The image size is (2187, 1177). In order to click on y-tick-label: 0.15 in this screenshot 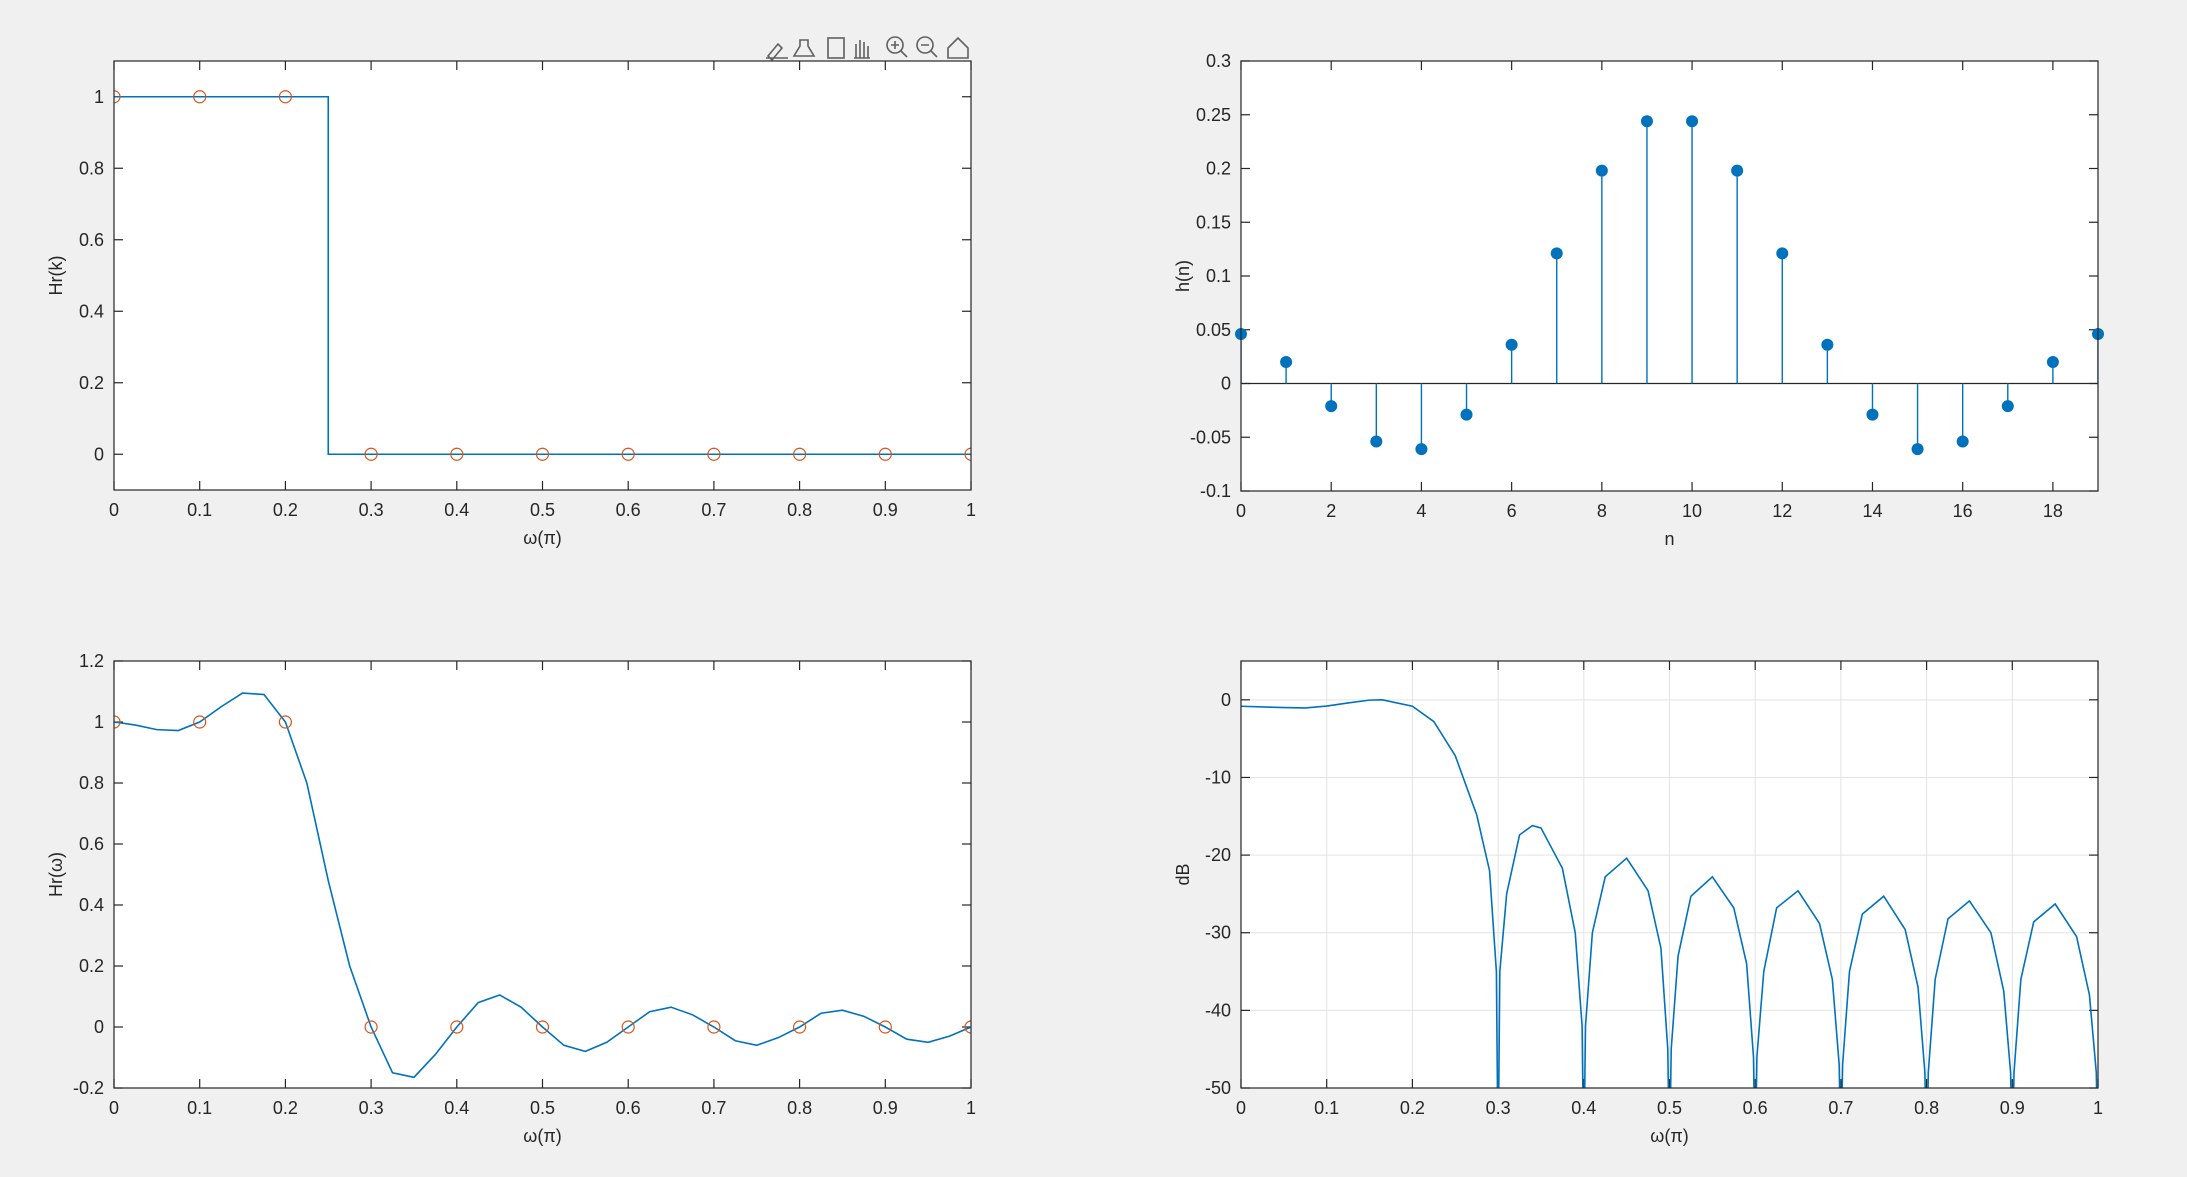, I will do `click(1213, 222)`.